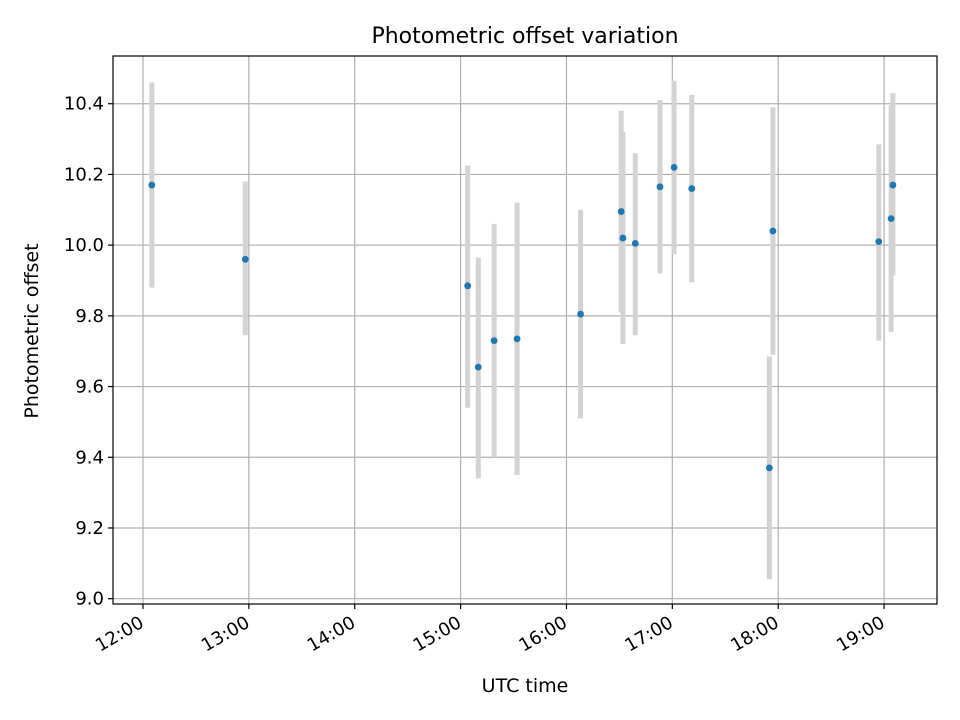 This screenshot has width=960, height=720. What do you see at coordinates (89, 316) in the screenshot?
I see `y-tick-label: 9.8` at bounding box center [89, 316].